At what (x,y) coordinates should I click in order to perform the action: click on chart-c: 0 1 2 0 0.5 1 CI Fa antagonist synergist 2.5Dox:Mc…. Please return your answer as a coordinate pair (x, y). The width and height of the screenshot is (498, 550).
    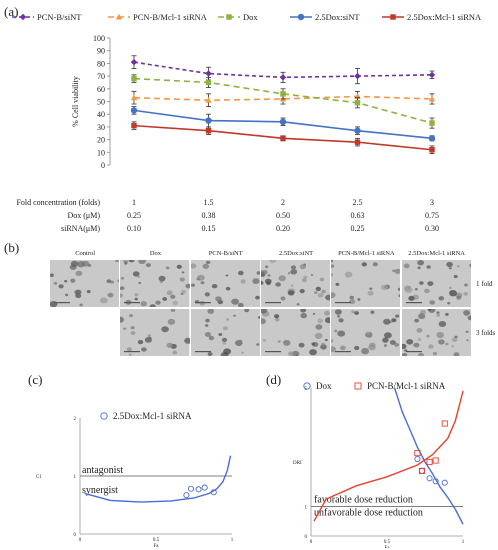
    Looking at the image, I should click on (135, 479).